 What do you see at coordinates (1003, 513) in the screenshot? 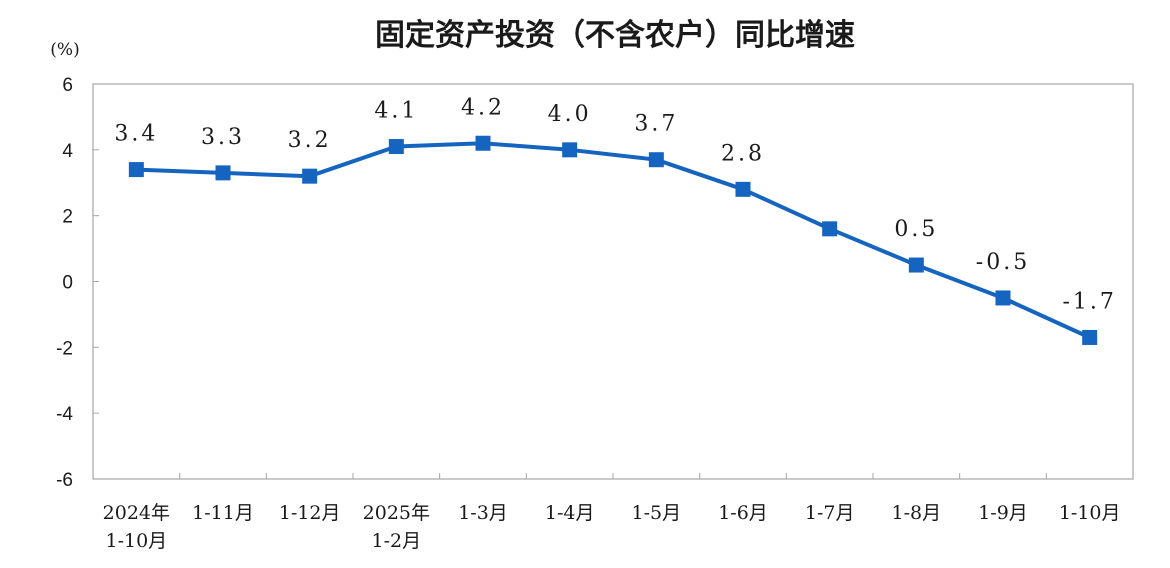
I see `x-tick-label: 1-9月` at bounding box center [1003, 513].